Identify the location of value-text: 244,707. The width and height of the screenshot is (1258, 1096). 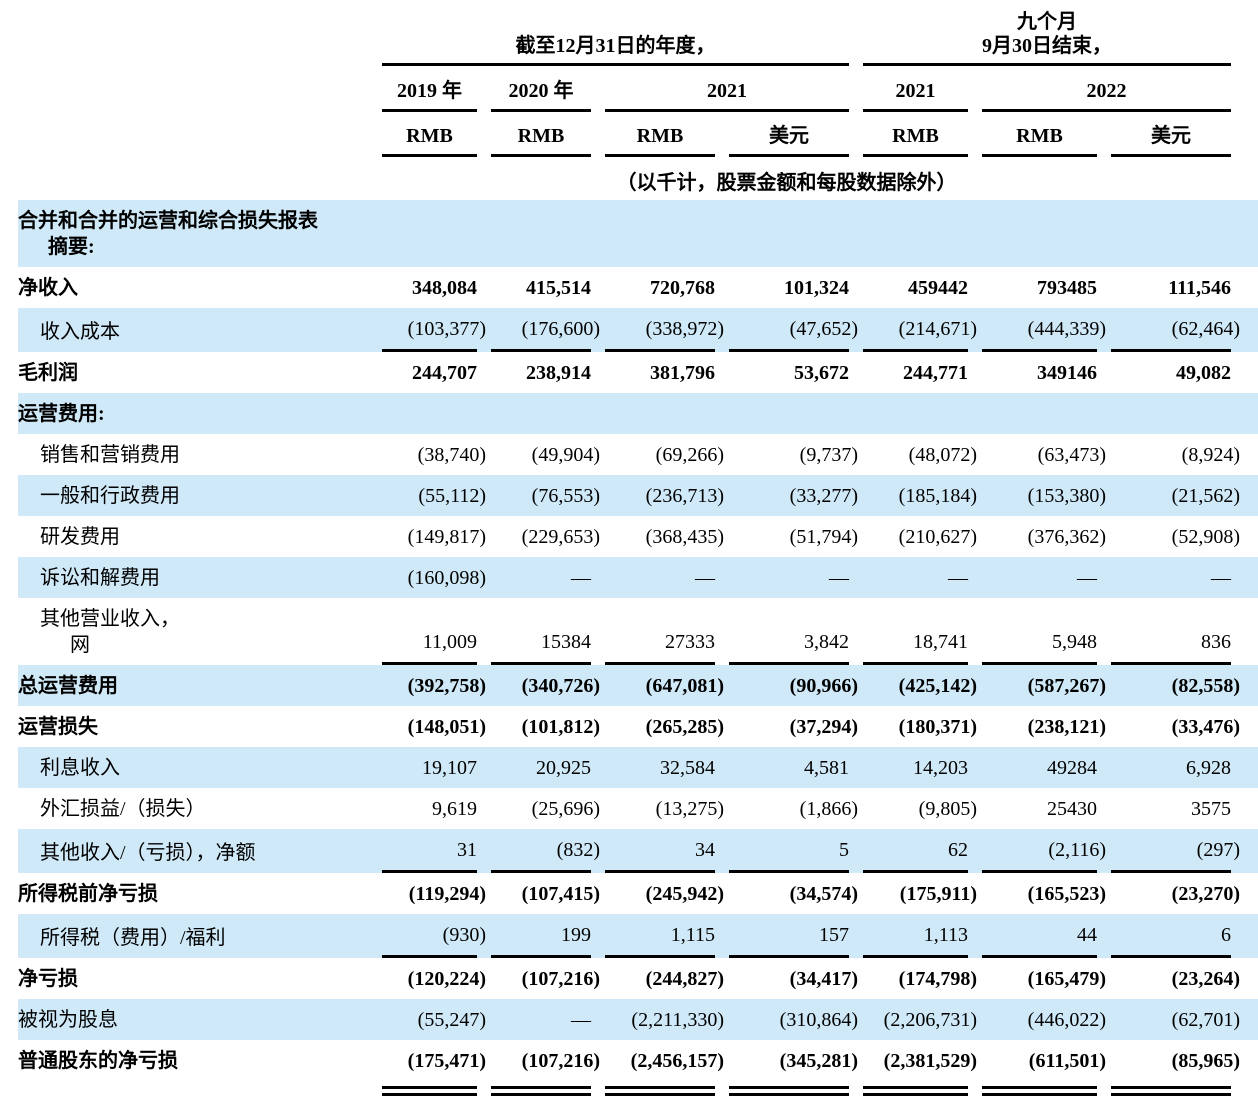
(444, 373).